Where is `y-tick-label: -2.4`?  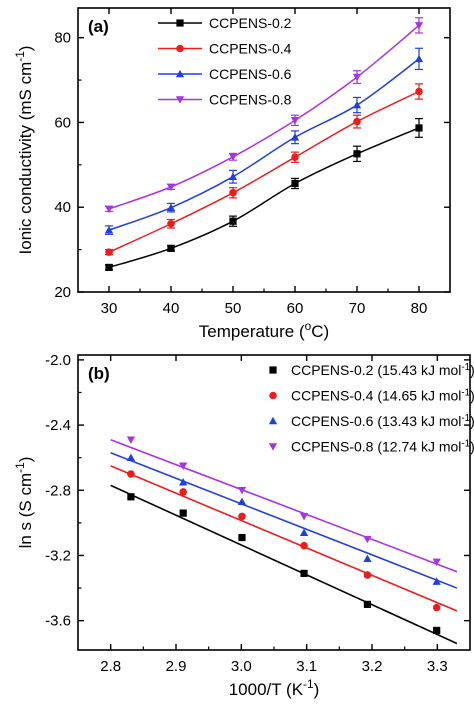 y-tick-label: -2.4 is located at coordinates (58, 425).